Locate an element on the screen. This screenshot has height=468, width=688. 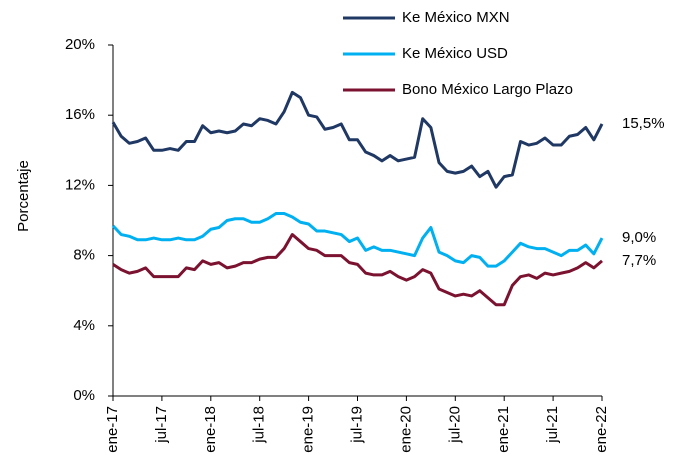
x-tick-label: ene-19 is located at coordinates (308, 429).